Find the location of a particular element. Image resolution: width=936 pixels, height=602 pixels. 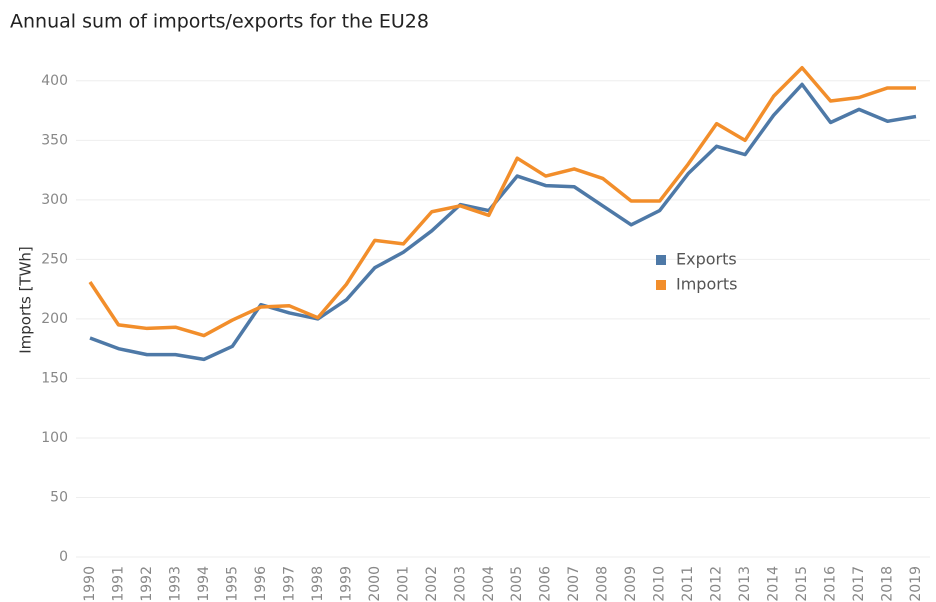

x-tick-label: 1992 is located at coordinates (147, 584).